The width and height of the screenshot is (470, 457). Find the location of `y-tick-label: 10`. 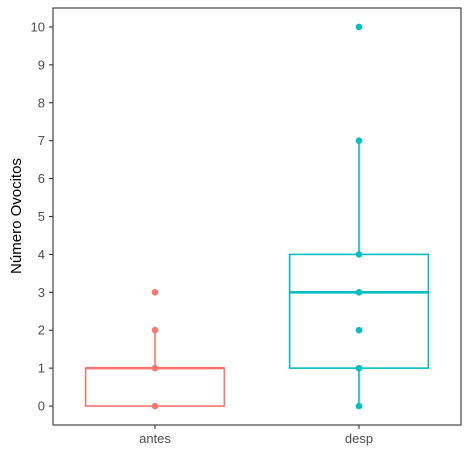

y-tick-label: 10 is located at coordinates (38, 26).